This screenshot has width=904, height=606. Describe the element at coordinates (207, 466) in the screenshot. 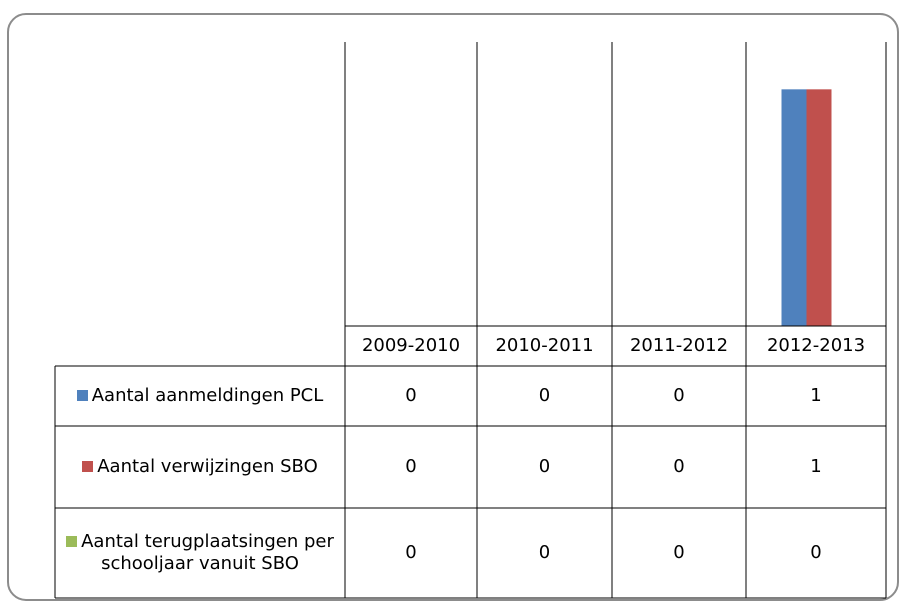

I see `legend-label: Aantal verwijzingen SBO` at that location.